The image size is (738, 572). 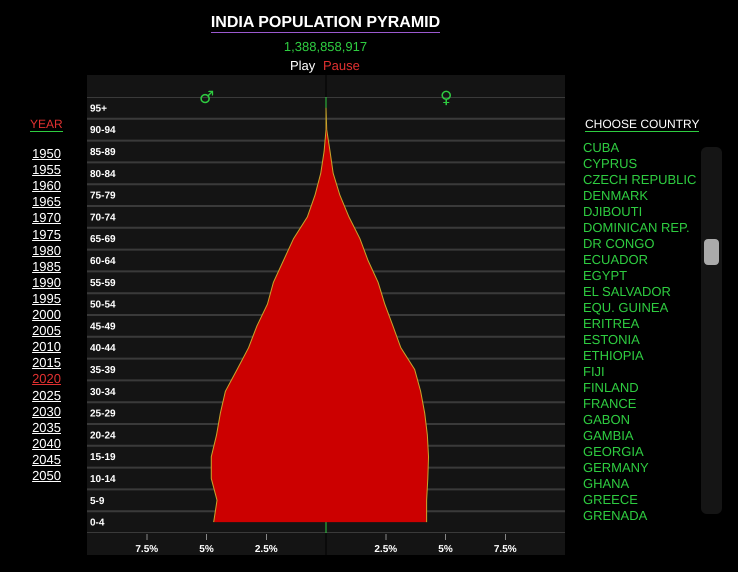 I want to click on annotation: ♂, so click(x=206, y=98).